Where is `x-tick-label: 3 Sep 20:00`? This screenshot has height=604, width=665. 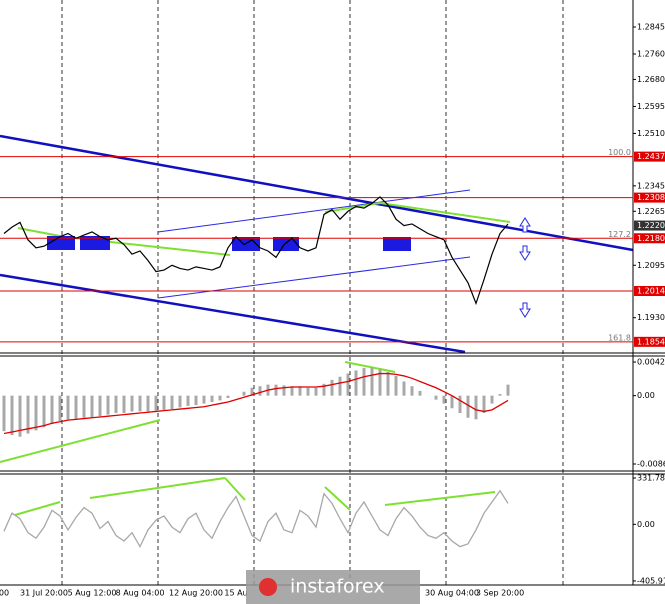
x-tick-label: 3 Sep 20:00 is located at coordinates (500, 593).